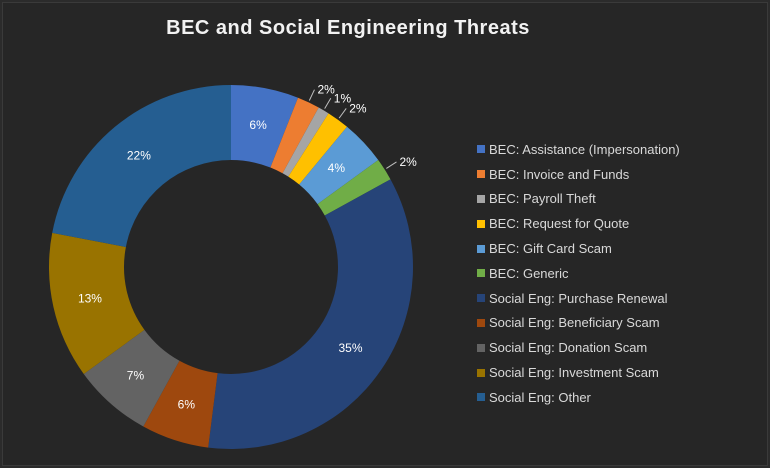 The width and height of the screenshot is (770, 468). I want to click on legend-item: Social Eng: Purchase Renewal, so click(578, 298).